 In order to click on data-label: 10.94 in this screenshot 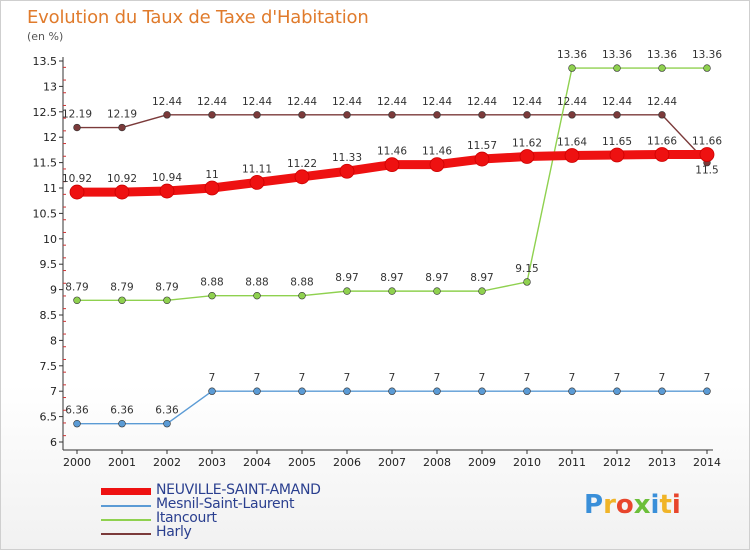, I will do `click(167, 178)`.